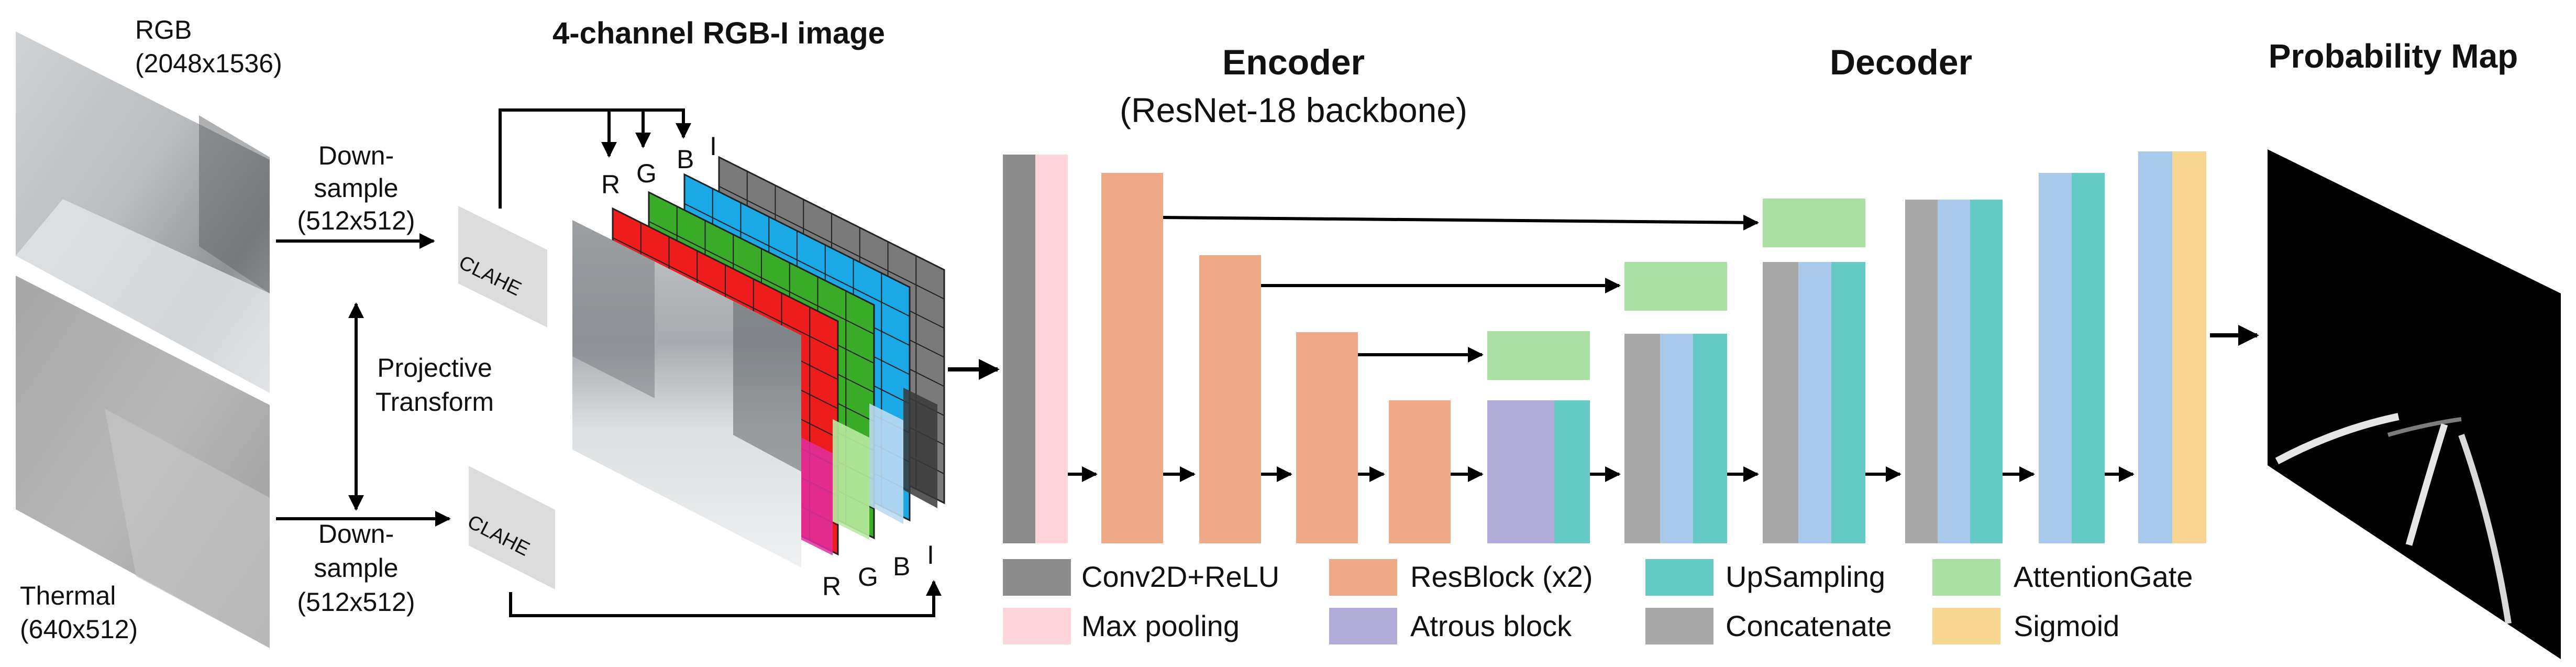 This screenshot has width=2576, height=667. What do you see at coordinates (1966, 577) in the screenshot?
I see `legend-swatch-attention` at bounding box center [1966, 577].